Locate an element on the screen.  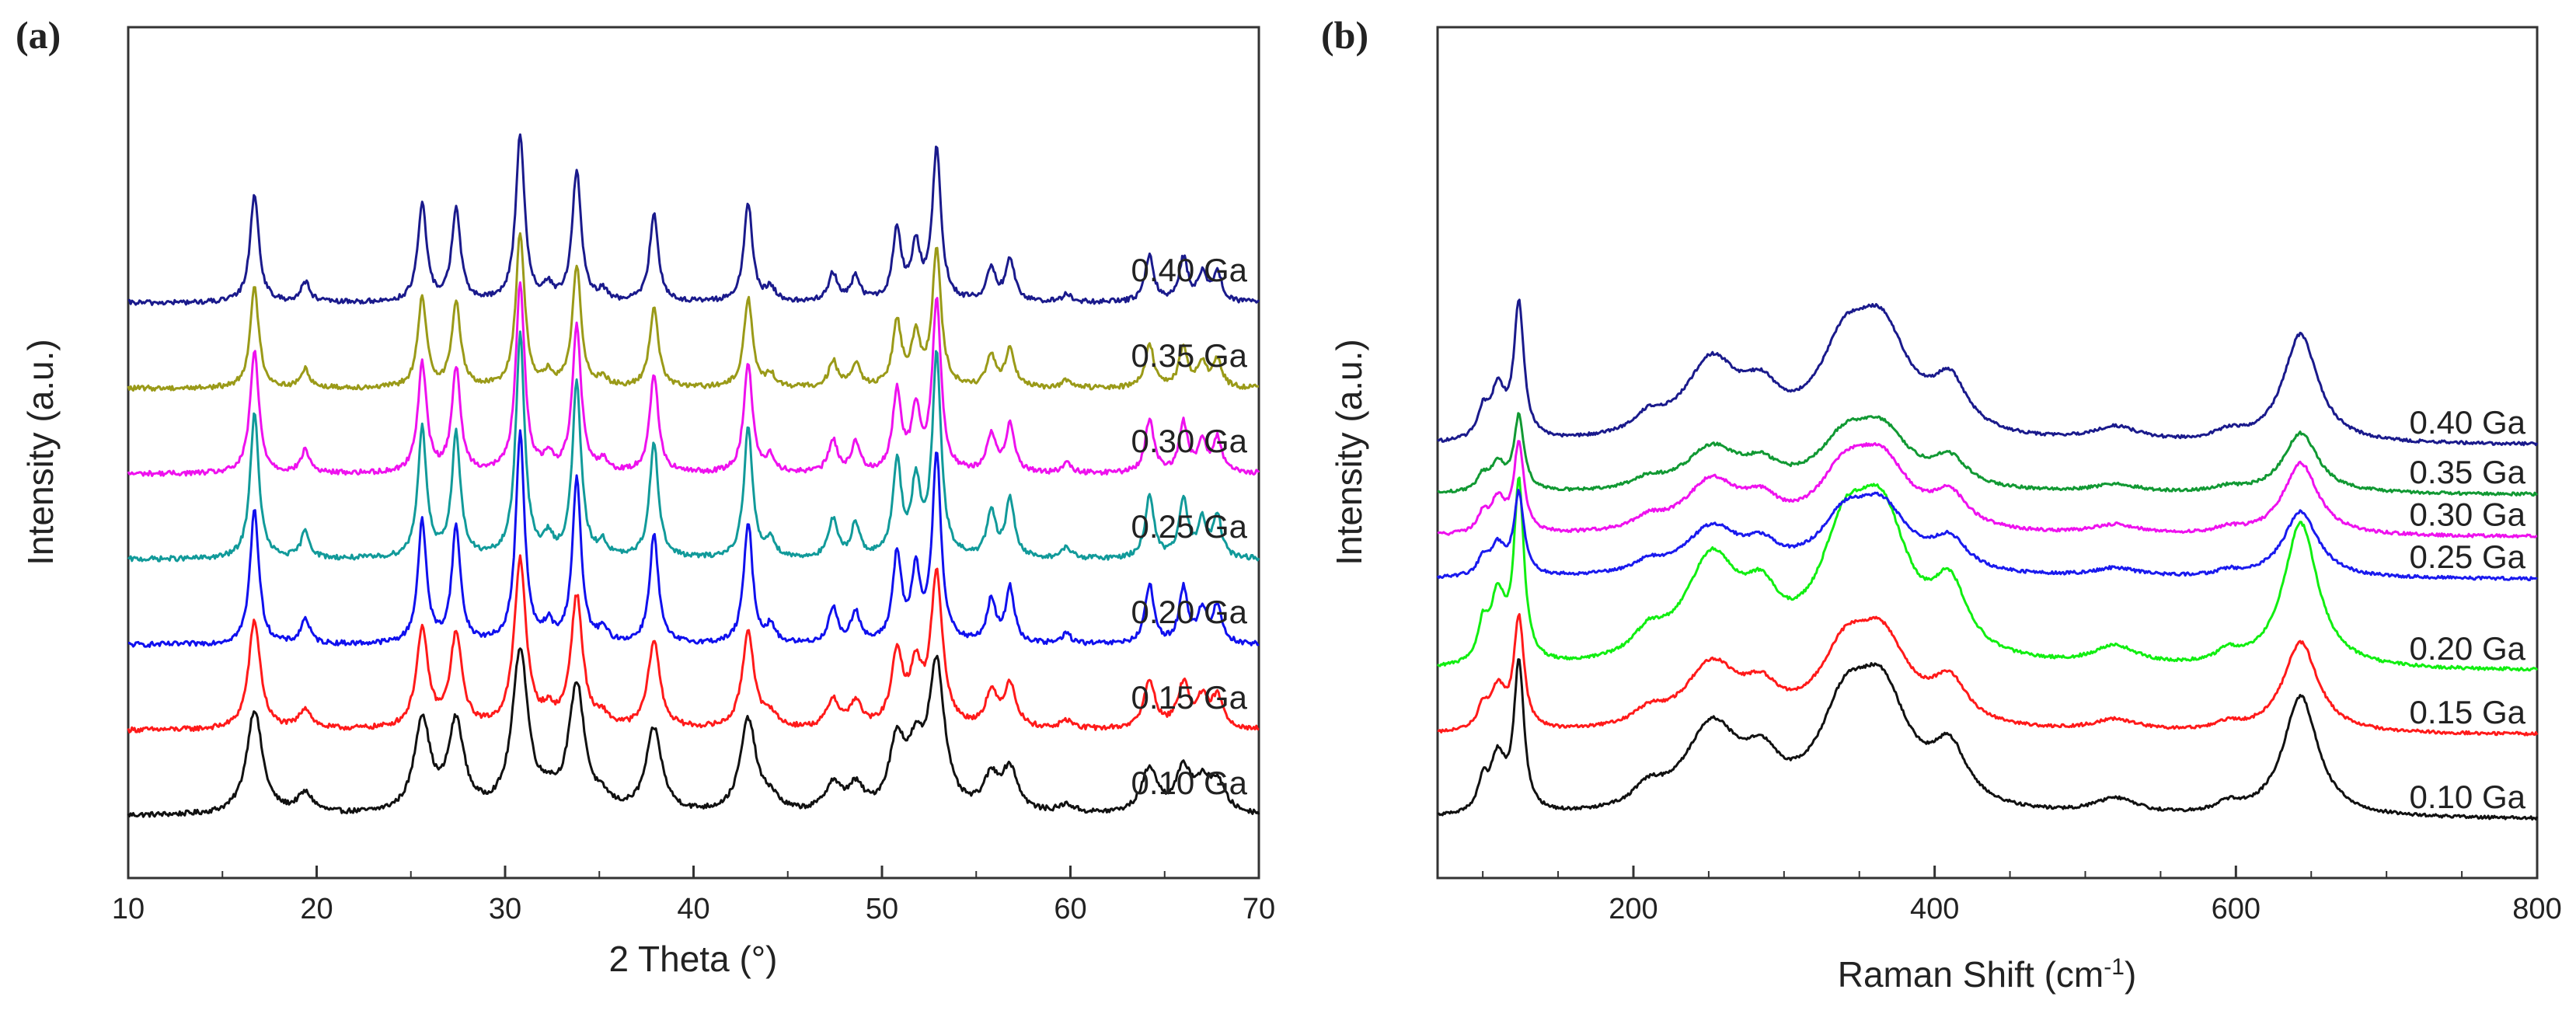
x-tick-label: 60 is located at coordinates (1070, 909).